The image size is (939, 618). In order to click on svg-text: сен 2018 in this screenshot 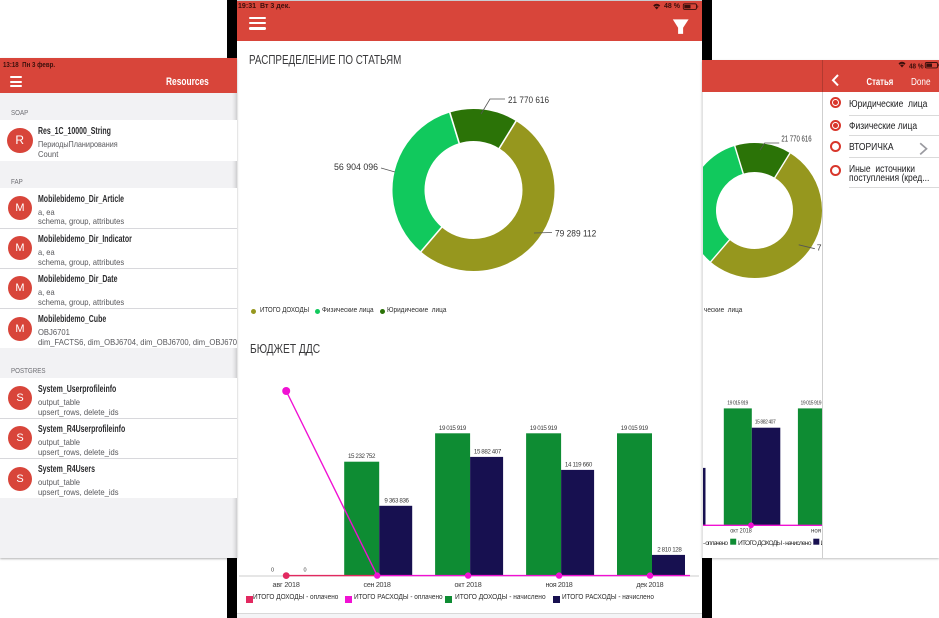, I will do `click(377, 584)`.